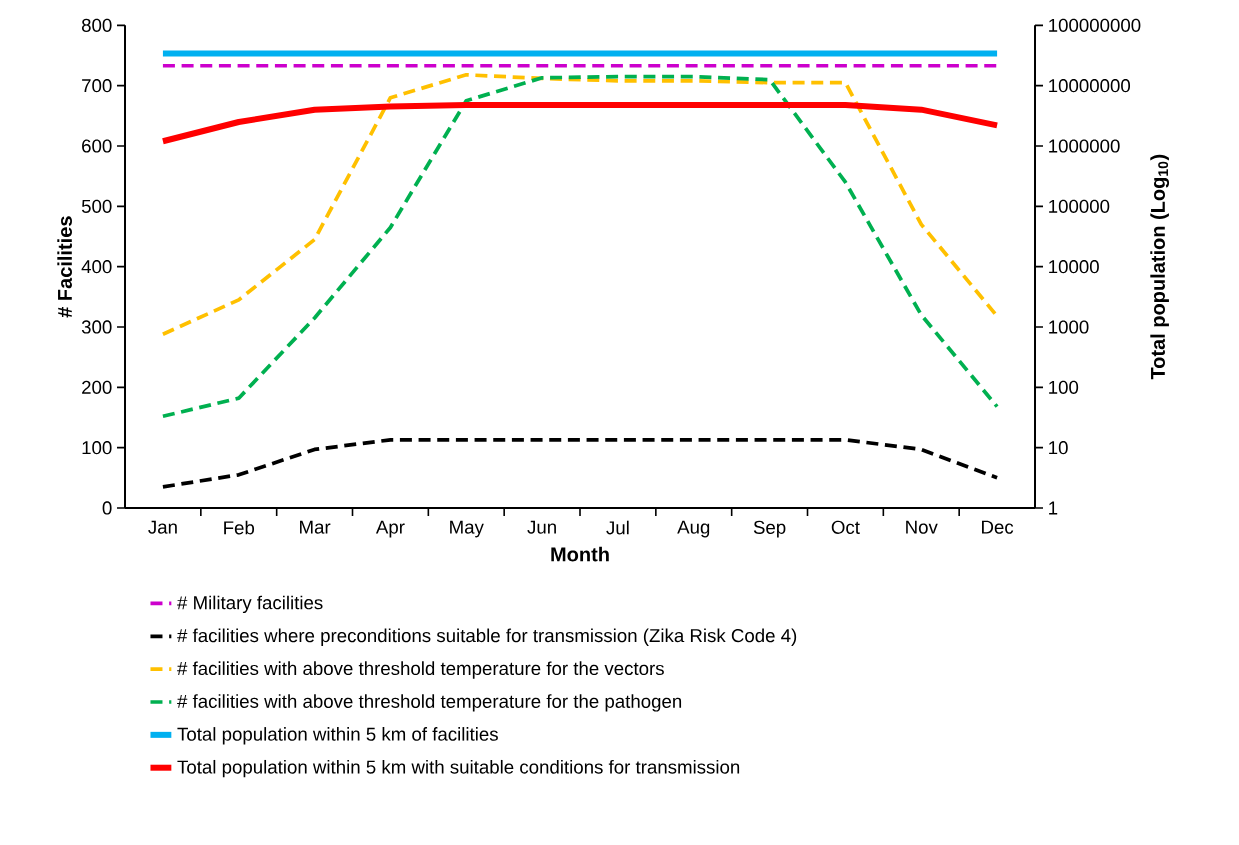  What do you see at coordinates (769, 529) in the screenshot?
I see `x-tick-label: Sep` at bounding box center [769, 529].